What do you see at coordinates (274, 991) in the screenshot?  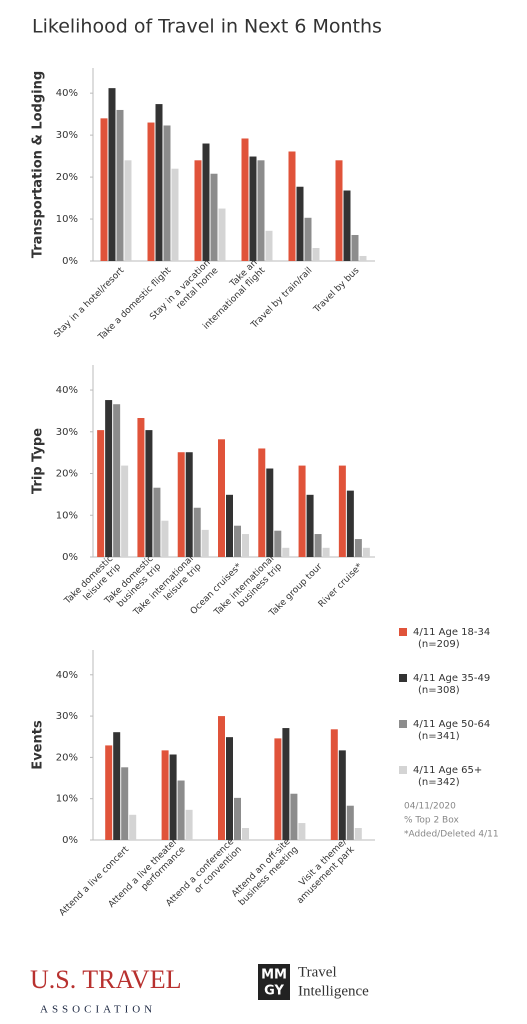 I see `logo-bottom: GY` at bounding box center [274, 991].